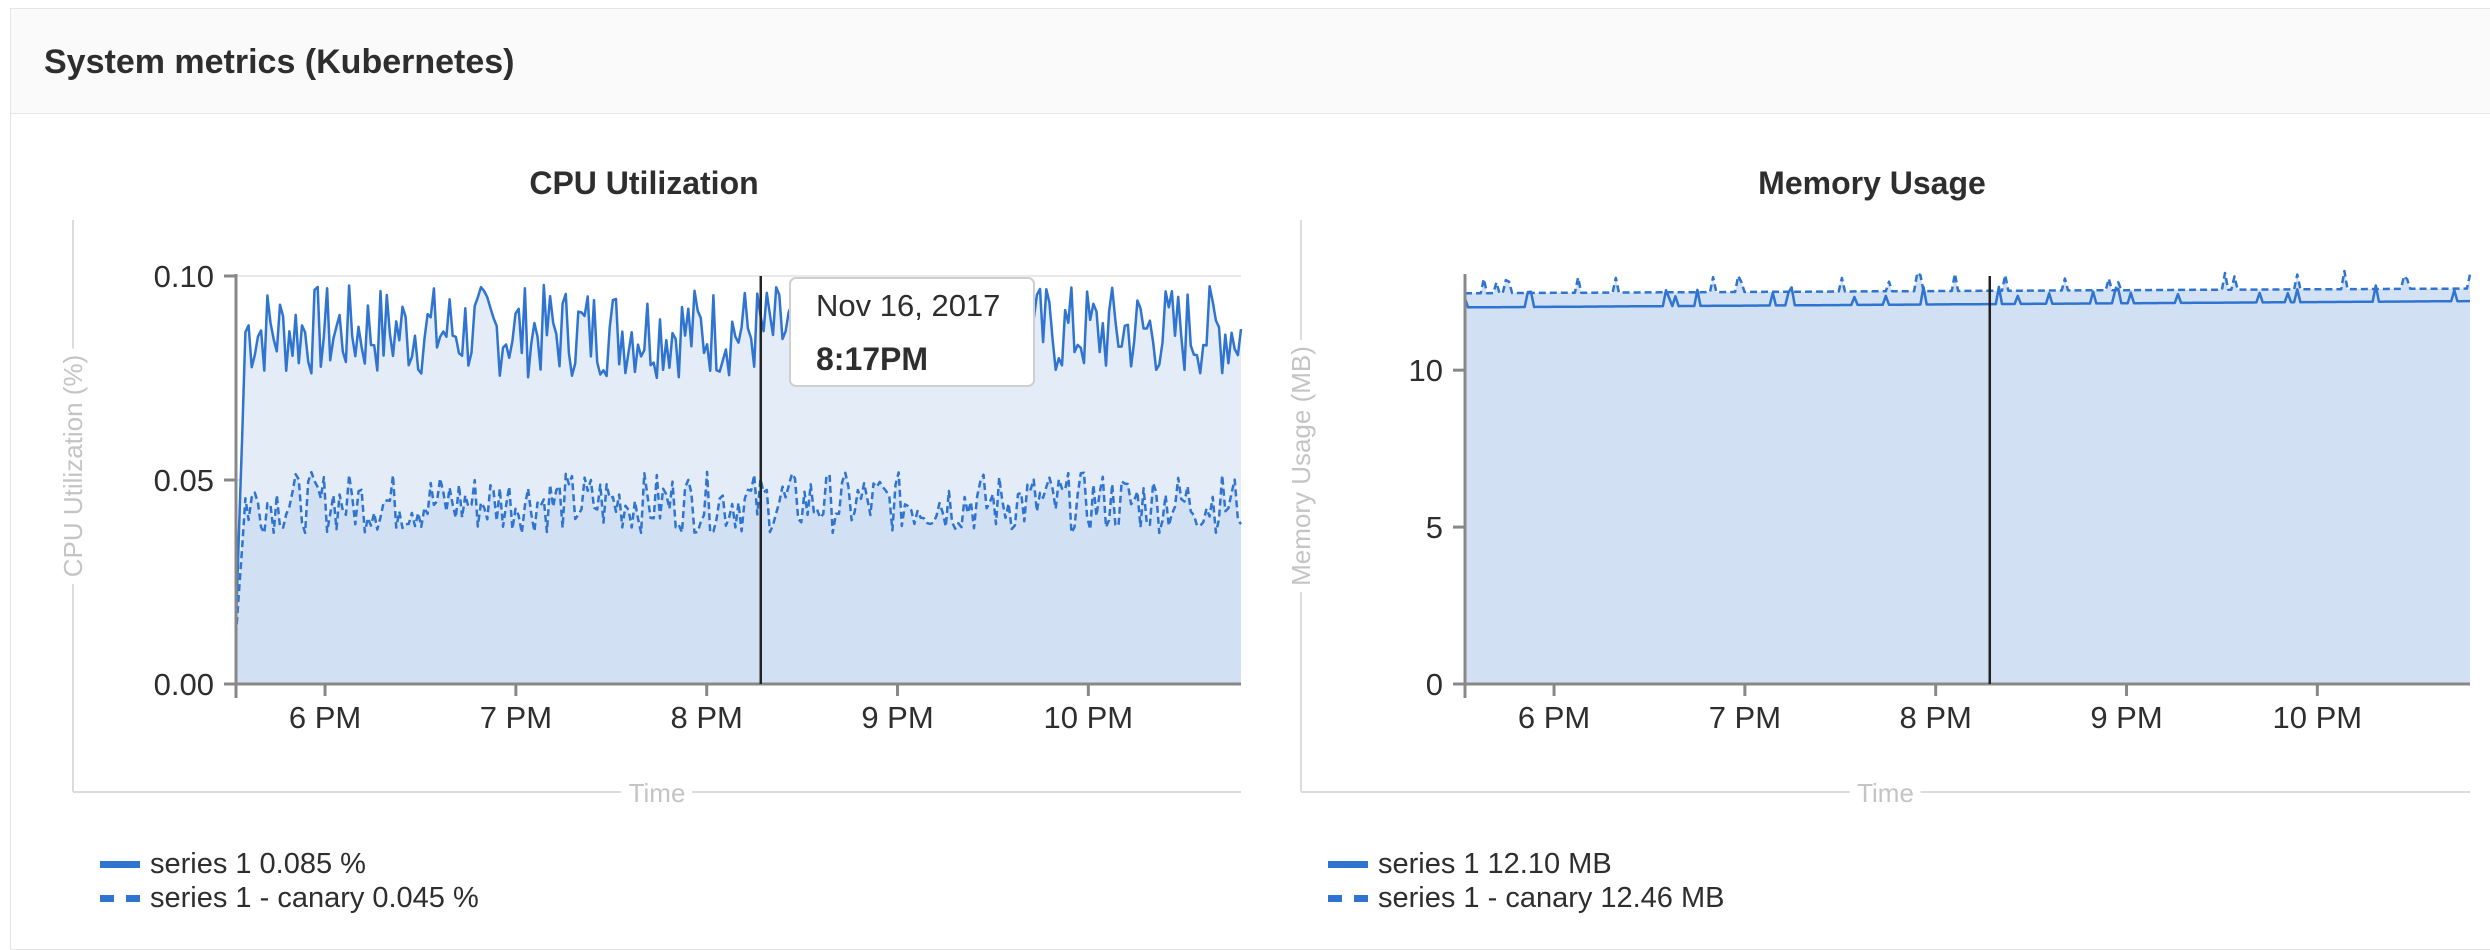 The image size is (2490, 950). What do you see at coordinates (425, 897) in the screenshot?
I see `legend-series-value: 0.045 %` at bounding box center [425, 897].